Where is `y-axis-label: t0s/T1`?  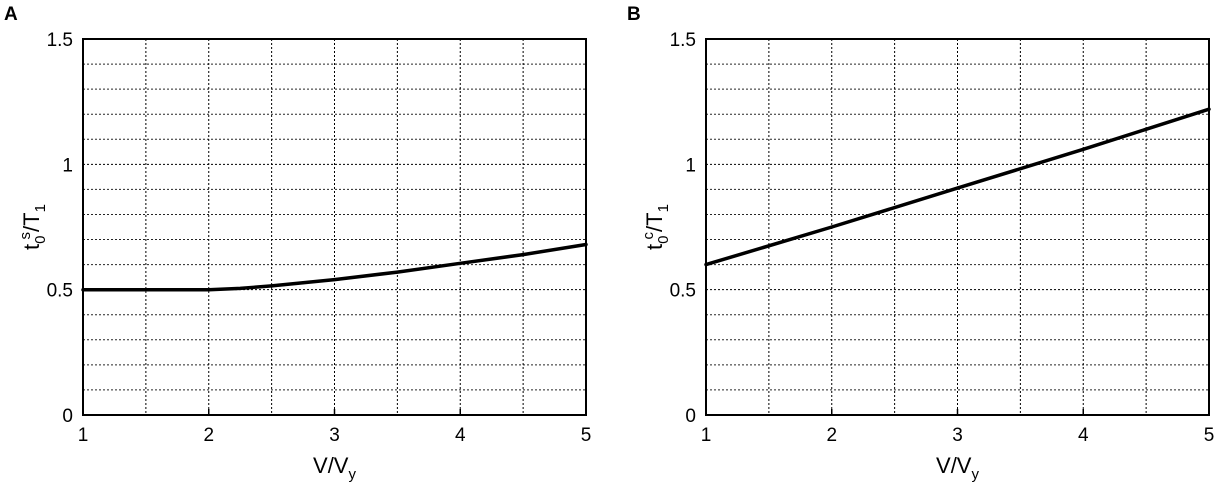 y-axis-label: t0s/T1 is located at coordinates (33, 227).